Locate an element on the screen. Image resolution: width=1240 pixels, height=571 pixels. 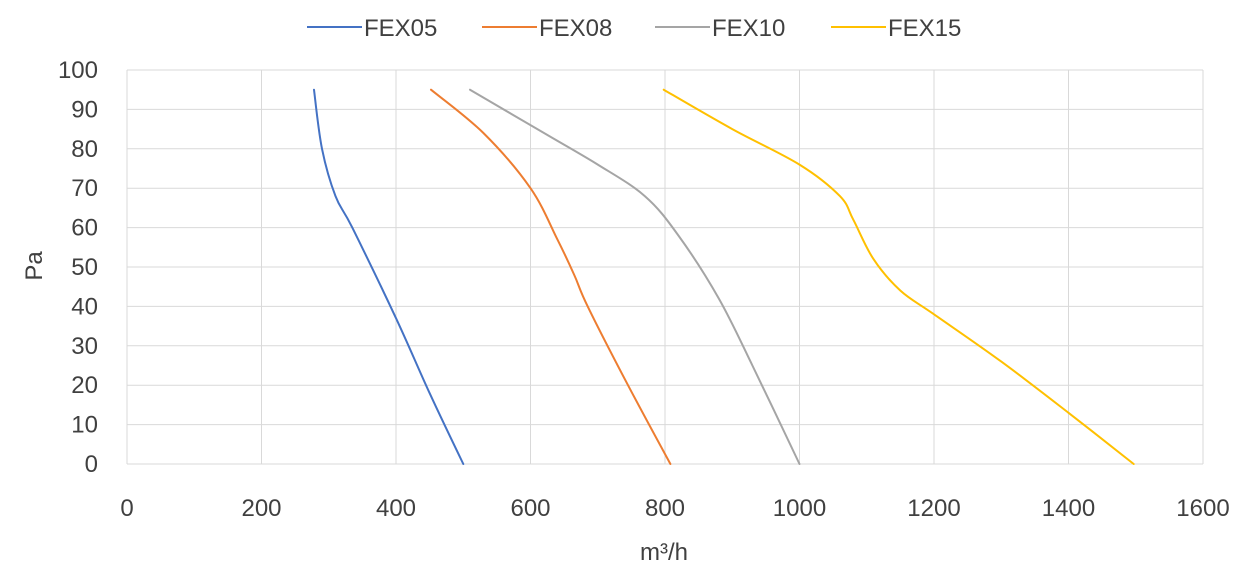
series-line-fex05 is located at coordinates (389, 276).